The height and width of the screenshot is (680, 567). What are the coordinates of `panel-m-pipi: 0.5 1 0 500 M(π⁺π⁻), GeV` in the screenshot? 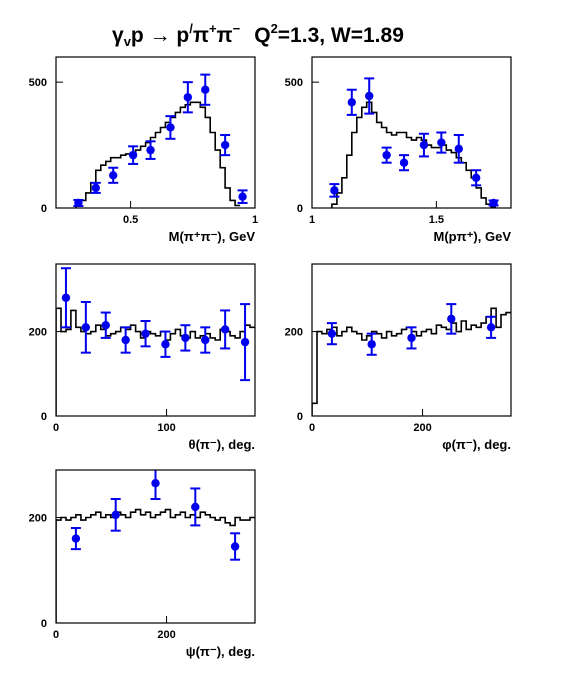 It's located at (143, 150).